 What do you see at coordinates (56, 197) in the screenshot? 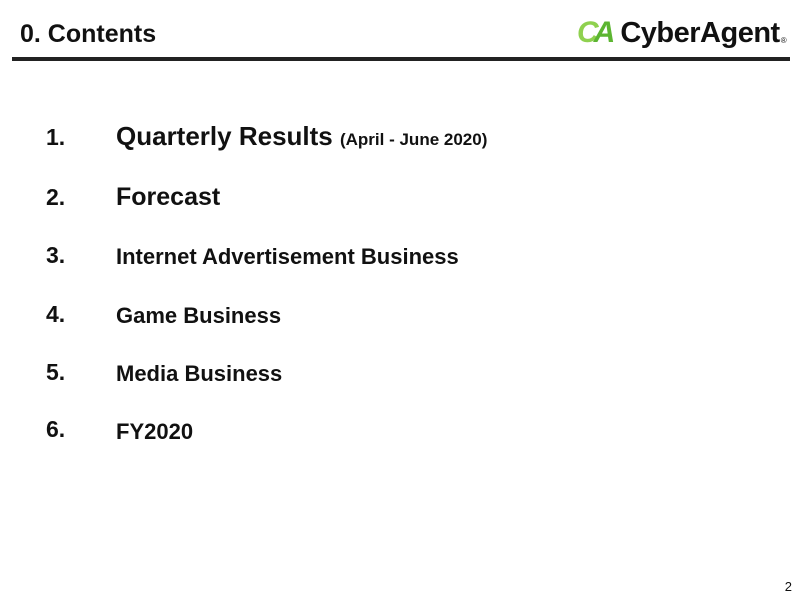
I see `item-number: 2.` at bounding box center [56, 197].